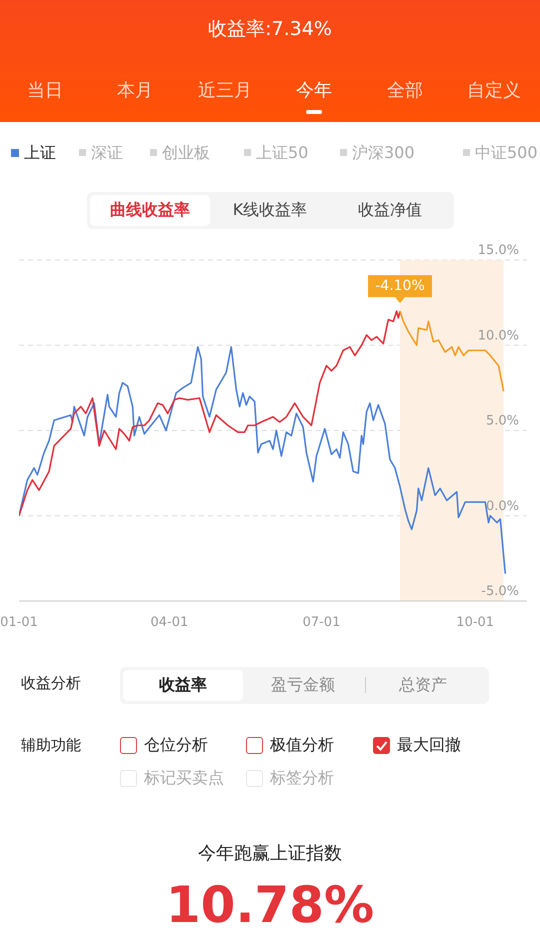 The height and width of the screenshot is (945, 540). I want to click on x-tick-label: 01-01, so click(19, 622).